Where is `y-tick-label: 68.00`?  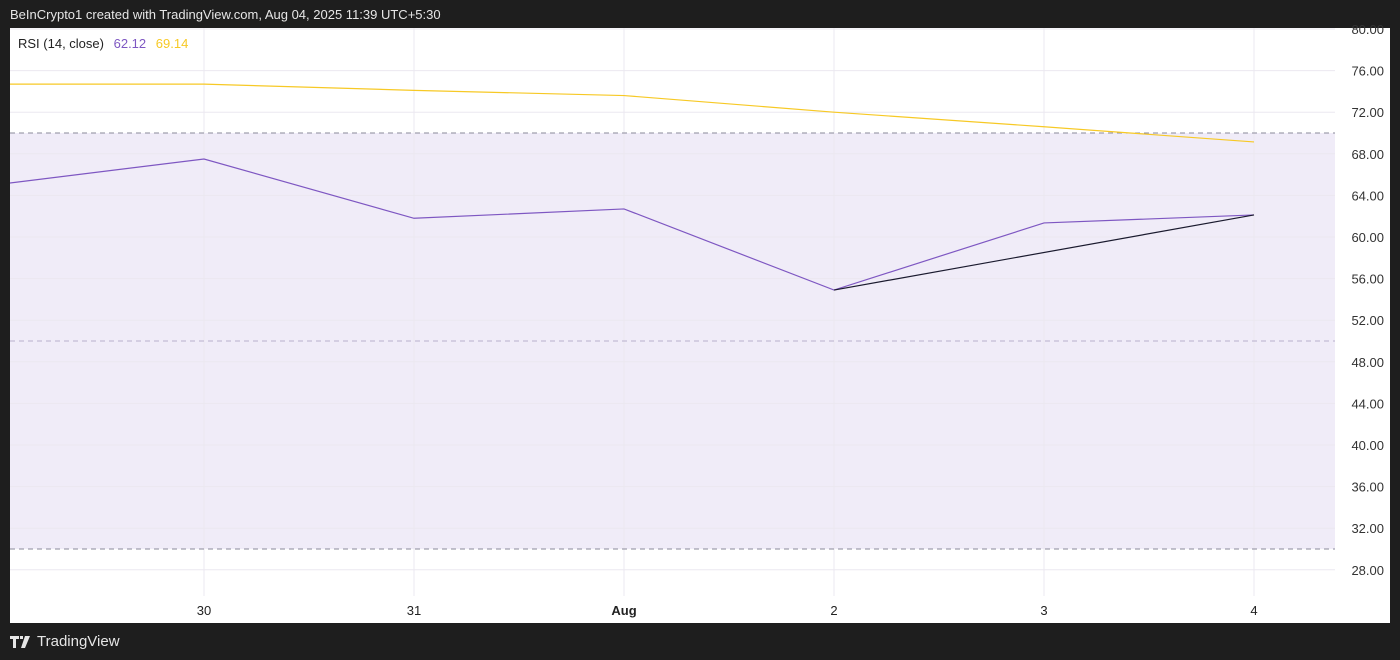 y-tick-label: 68.00 is located at coordinates (1367, 154).